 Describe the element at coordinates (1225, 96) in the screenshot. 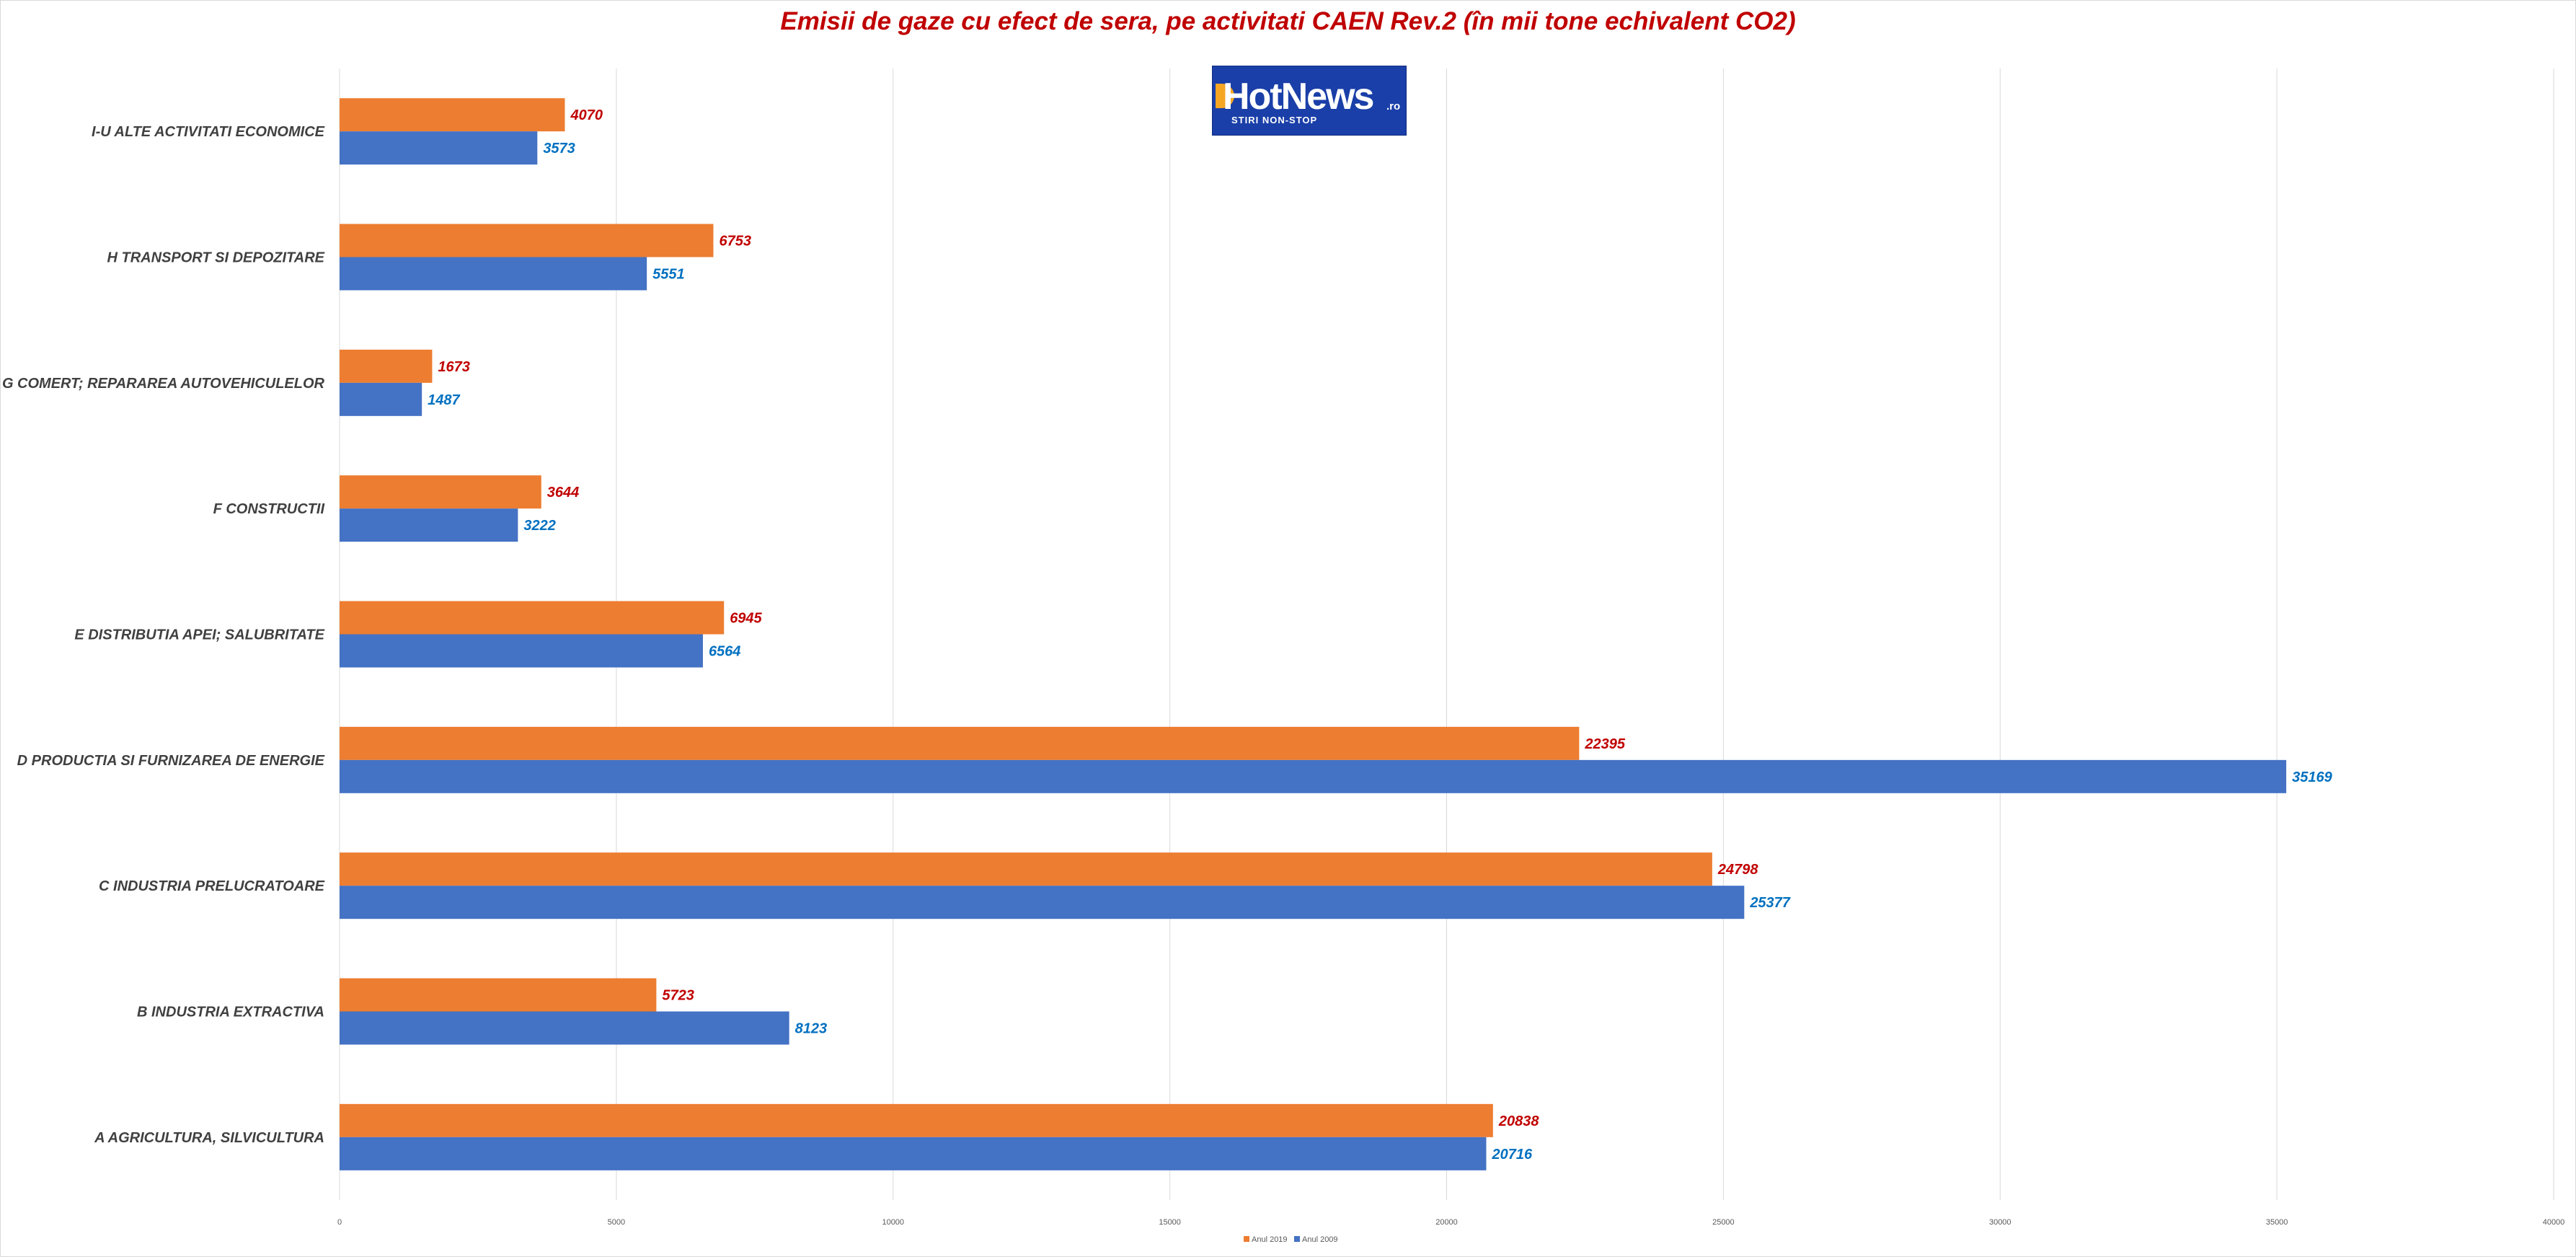

I see `sun-icon` at that location.